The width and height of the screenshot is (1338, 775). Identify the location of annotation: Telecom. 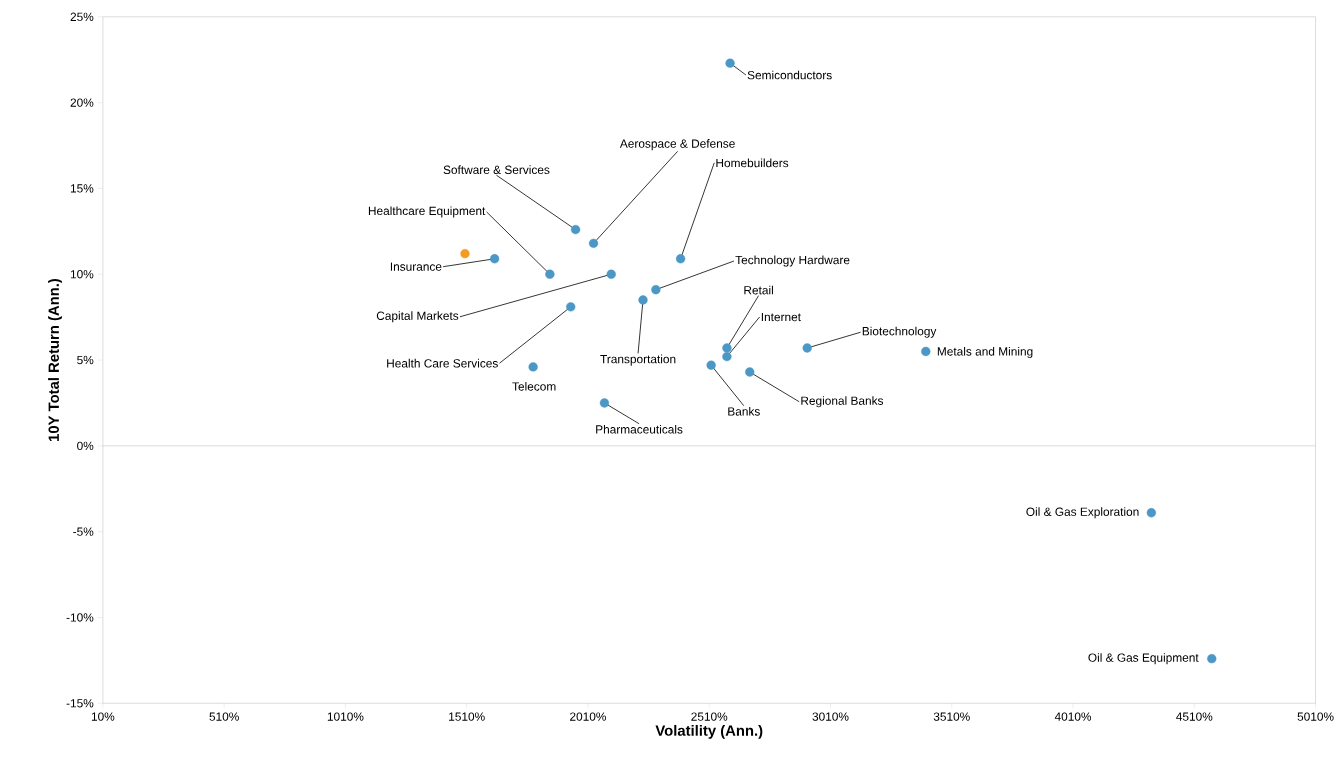
(534, 386).